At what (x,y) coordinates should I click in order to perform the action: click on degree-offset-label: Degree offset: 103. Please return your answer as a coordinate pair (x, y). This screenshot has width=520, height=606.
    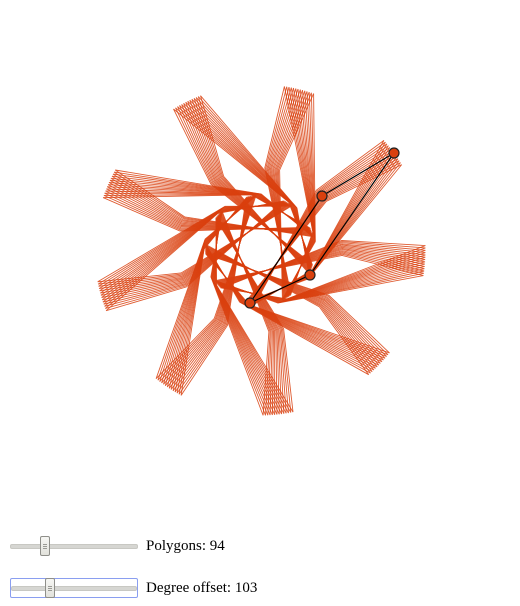
    Looking at the image, I should click on (202, 587).